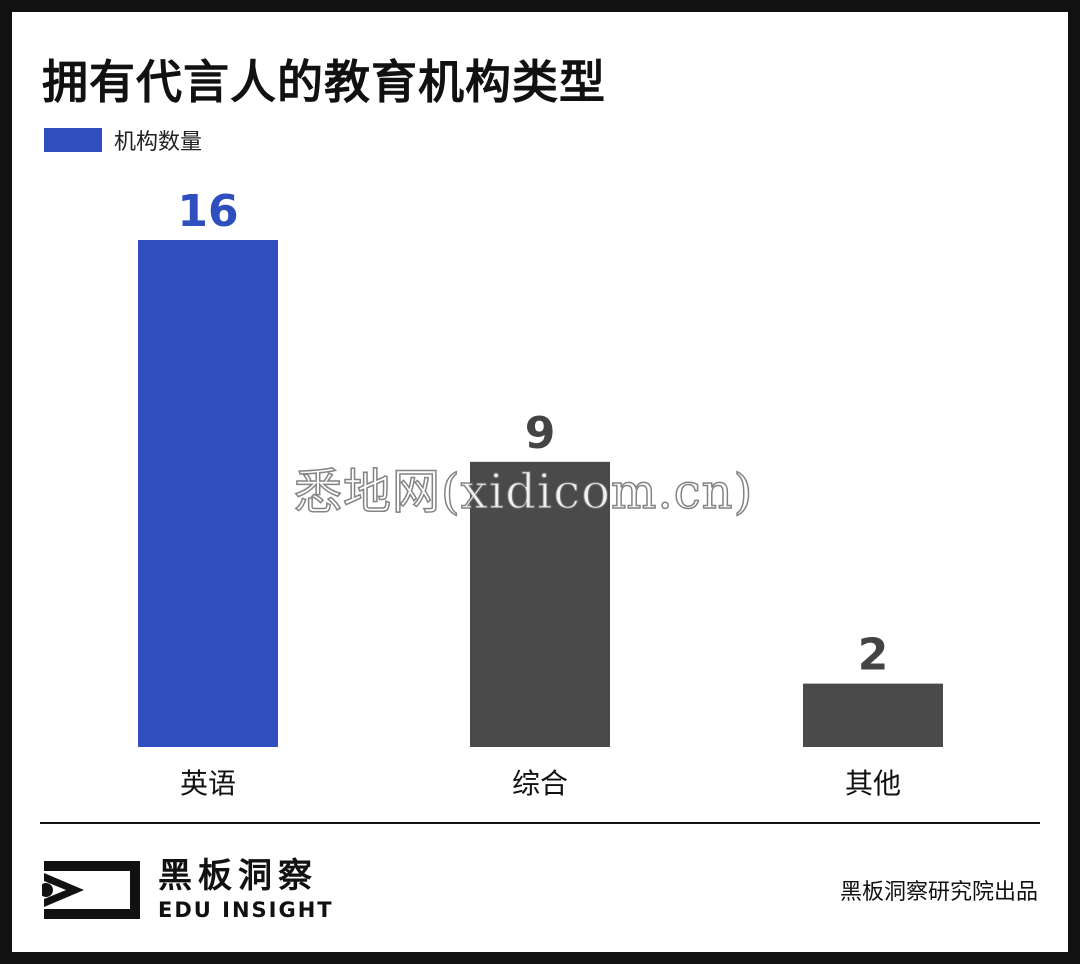 The width and height of the screenshot is (1080, 964). I want to click on bar-value-label: 16, so click(207, 211).